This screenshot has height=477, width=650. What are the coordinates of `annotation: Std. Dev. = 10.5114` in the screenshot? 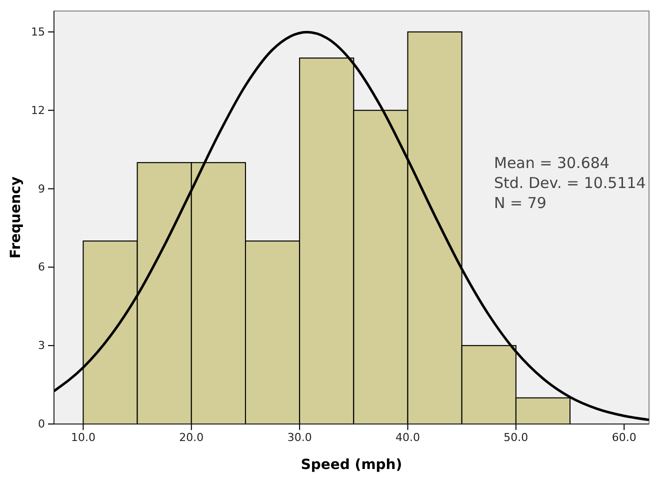 It's located at (570, 183).